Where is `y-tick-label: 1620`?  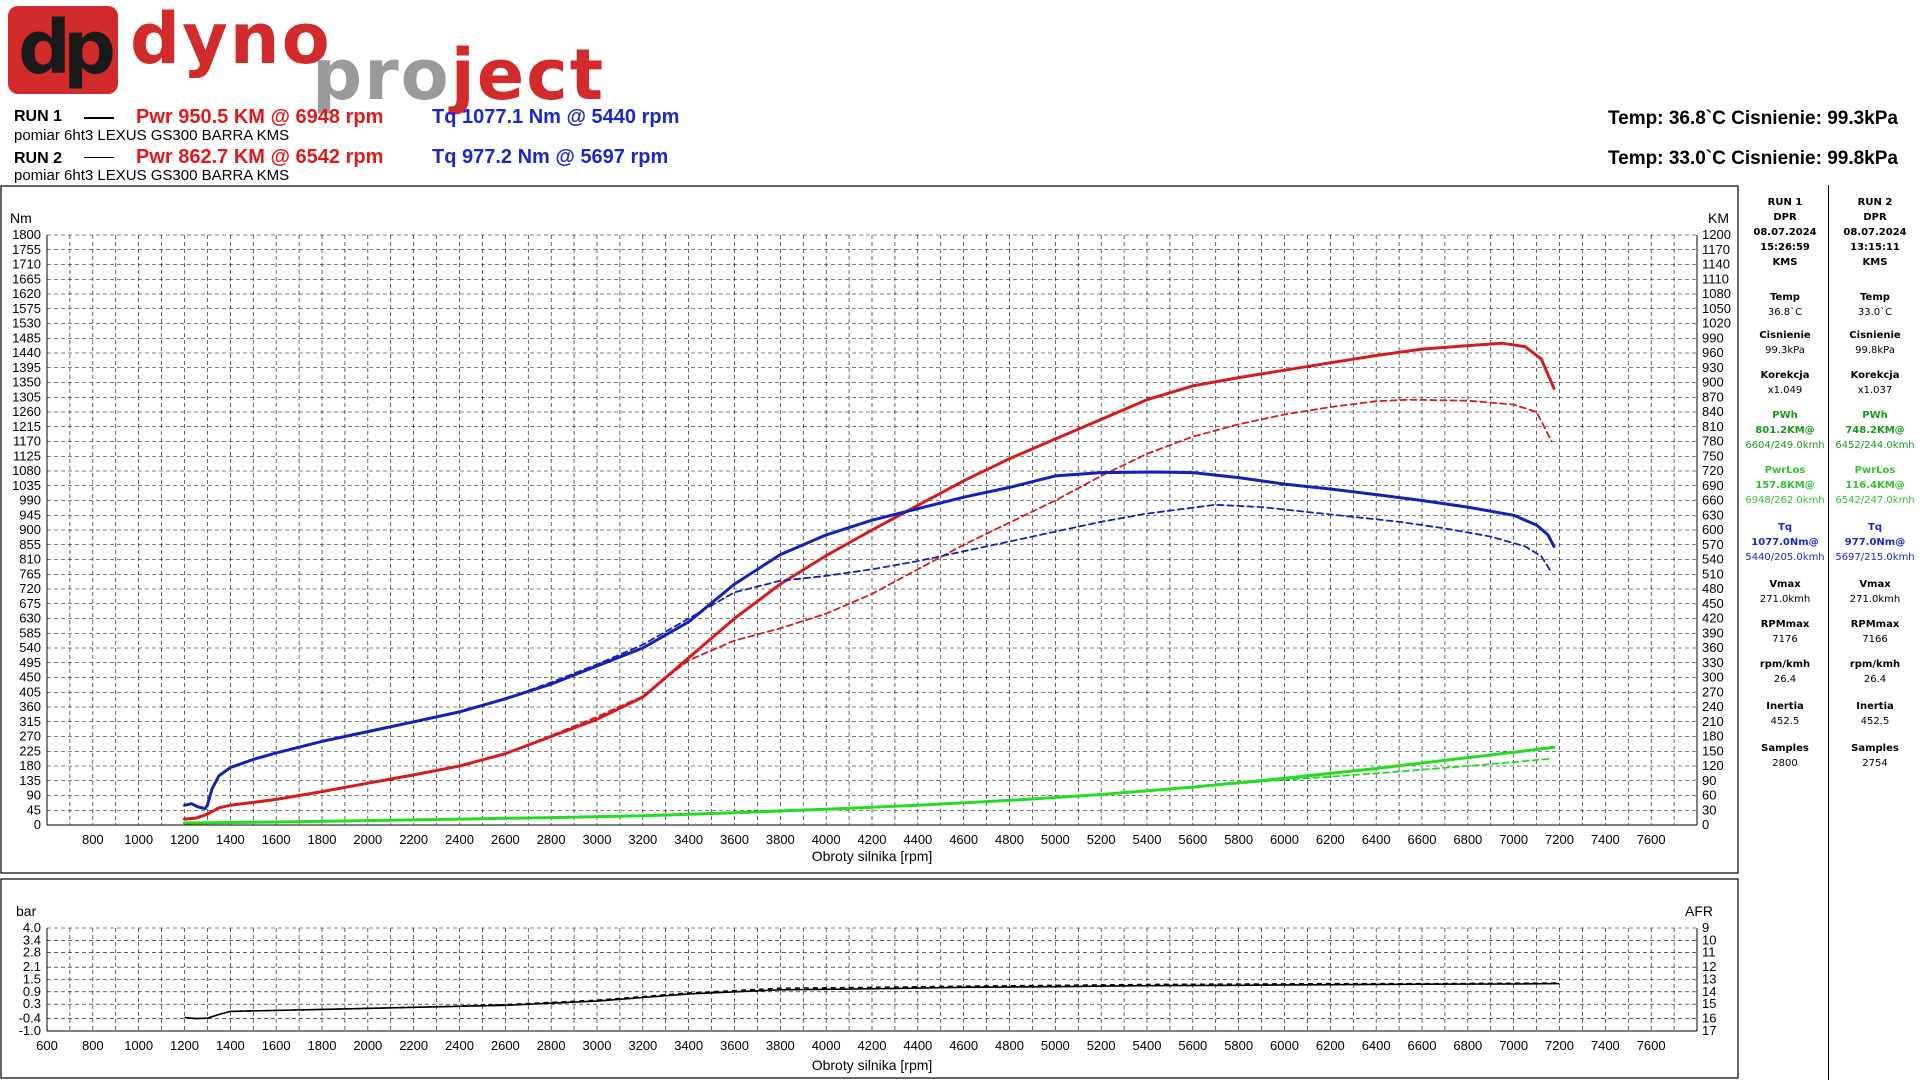 y-tick-label: 1620 is located at coordinates (26, 293).